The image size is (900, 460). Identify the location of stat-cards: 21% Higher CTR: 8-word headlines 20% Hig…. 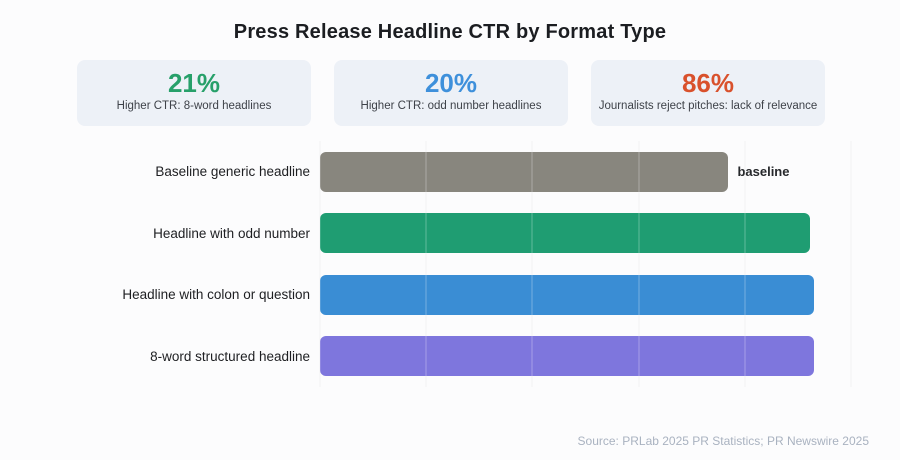
(451, 93).